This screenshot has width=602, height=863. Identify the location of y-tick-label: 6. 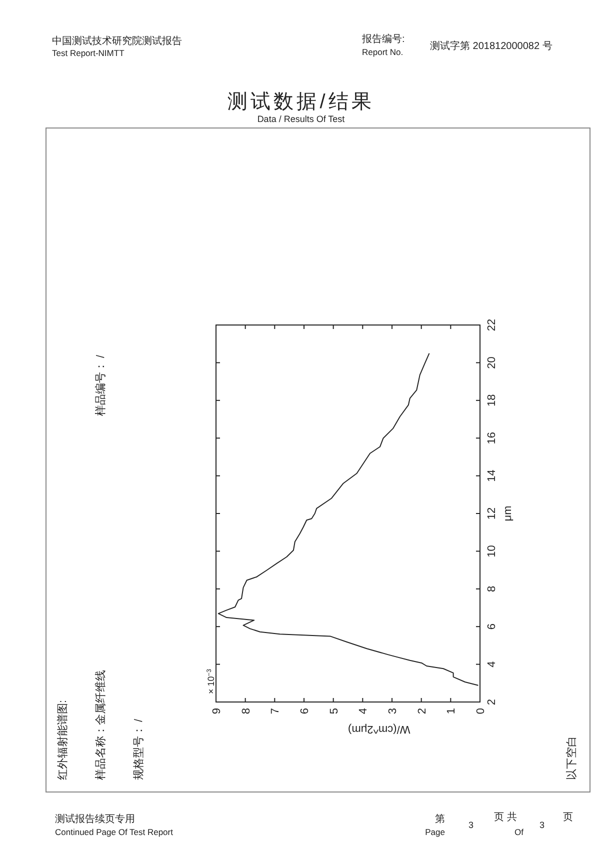
(492, 627).